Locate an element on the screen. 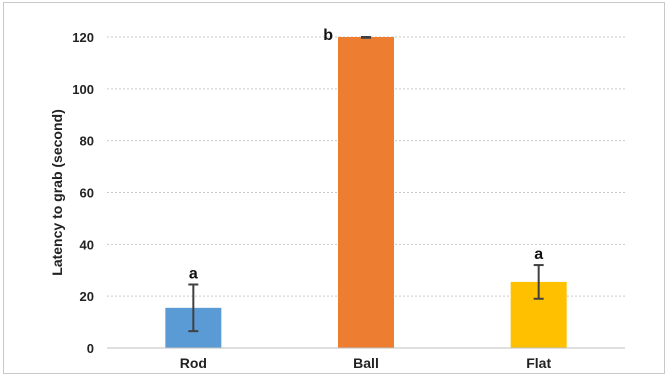 This screenshot has height=379, width=670. y-axis-label: Latency to grab (second) is located at coordinates (57, 192).